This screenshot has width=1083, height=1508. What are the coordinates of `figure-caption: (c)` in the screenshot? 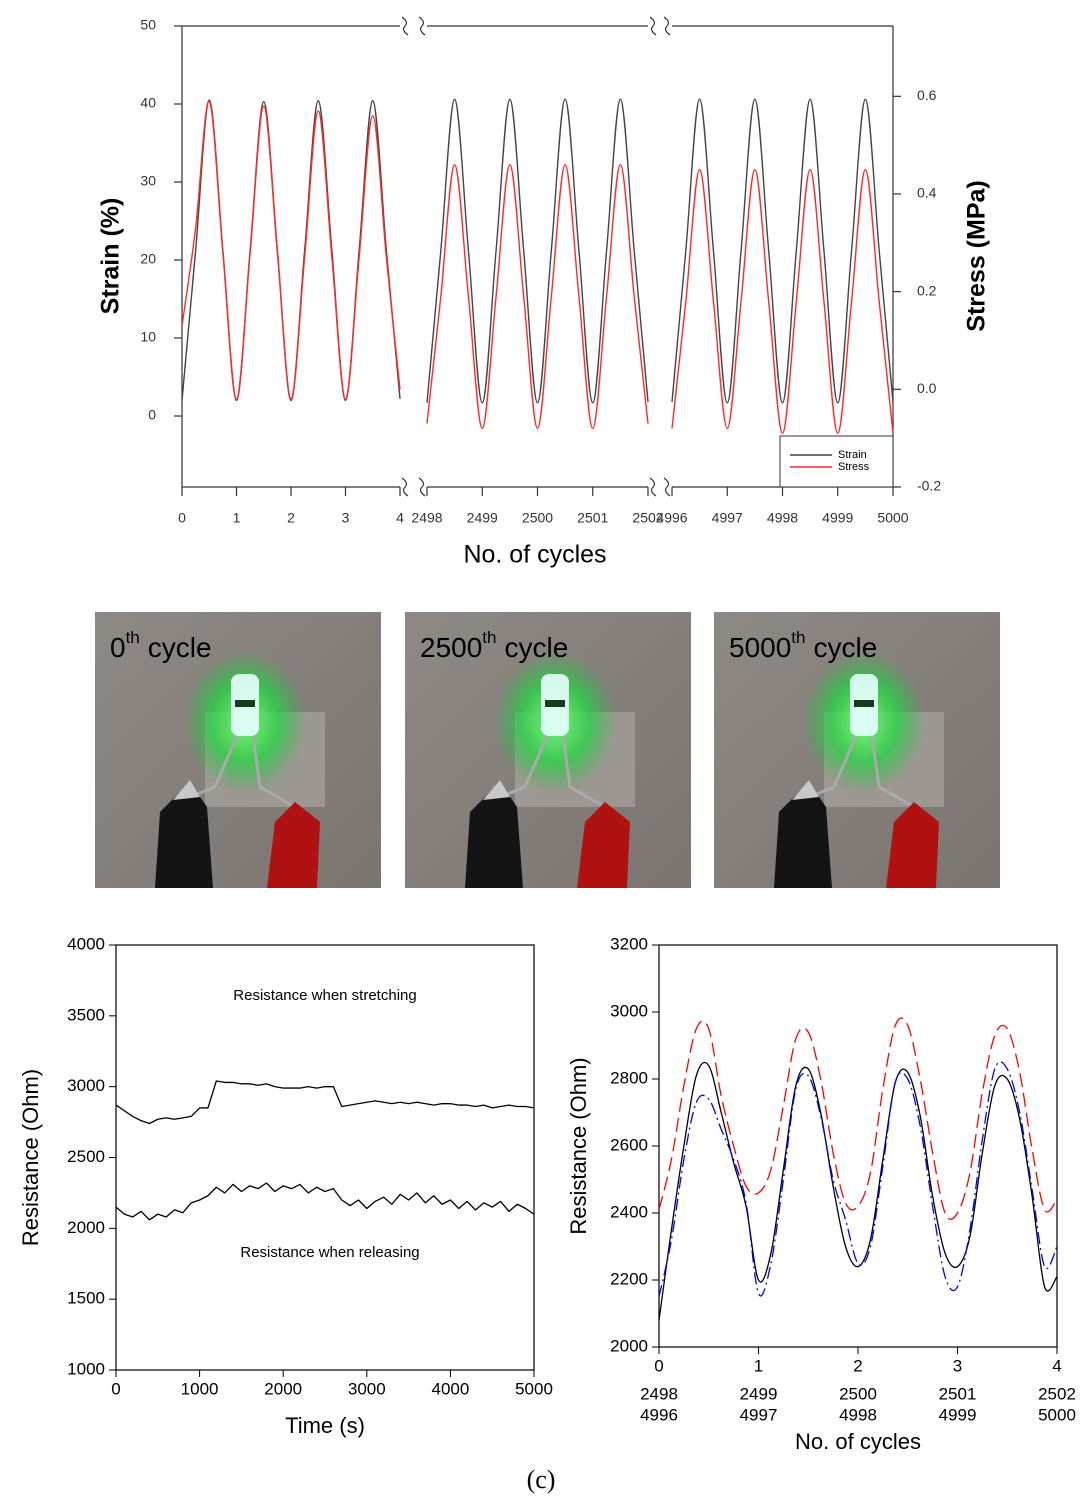 It's located at (541, 1479).